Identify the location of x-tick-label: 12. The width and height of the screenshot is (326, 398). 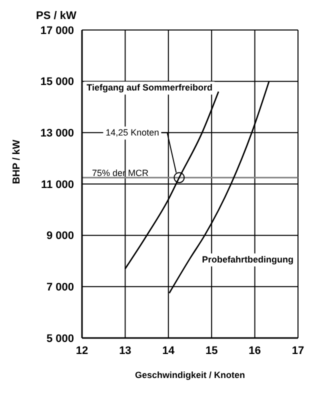
(82, 350).